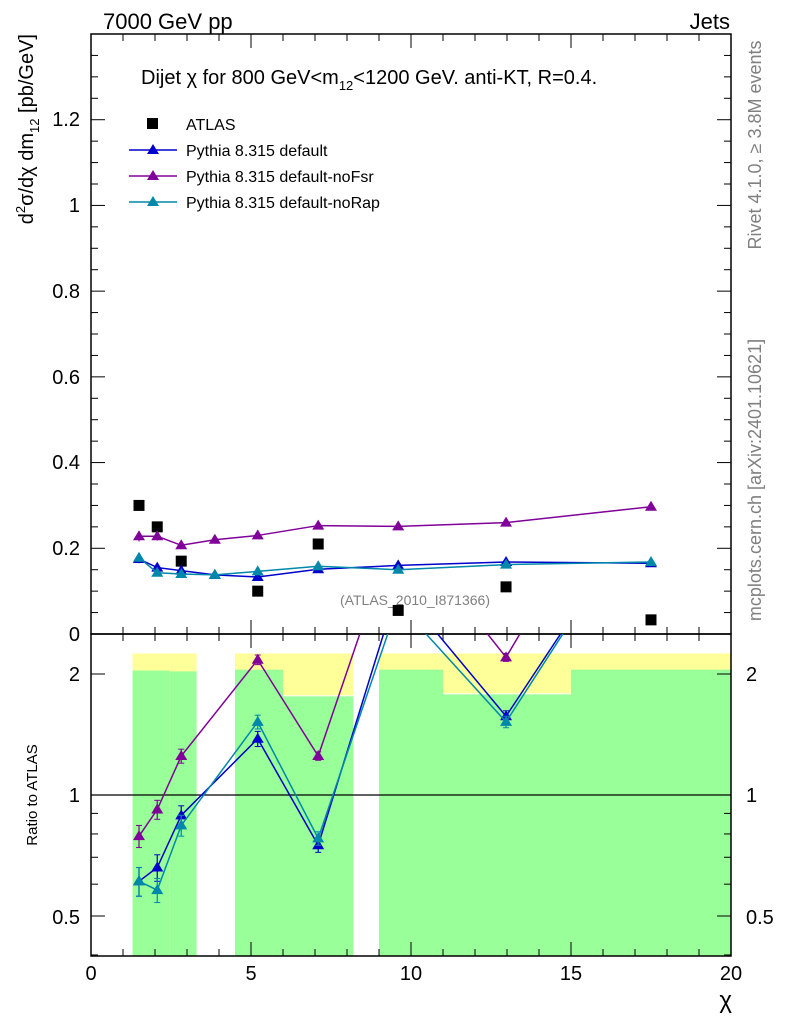 This screenshot has height=1024, width=786. I want to click on ratio-ytick-label: 0.5, so click(66, 918).